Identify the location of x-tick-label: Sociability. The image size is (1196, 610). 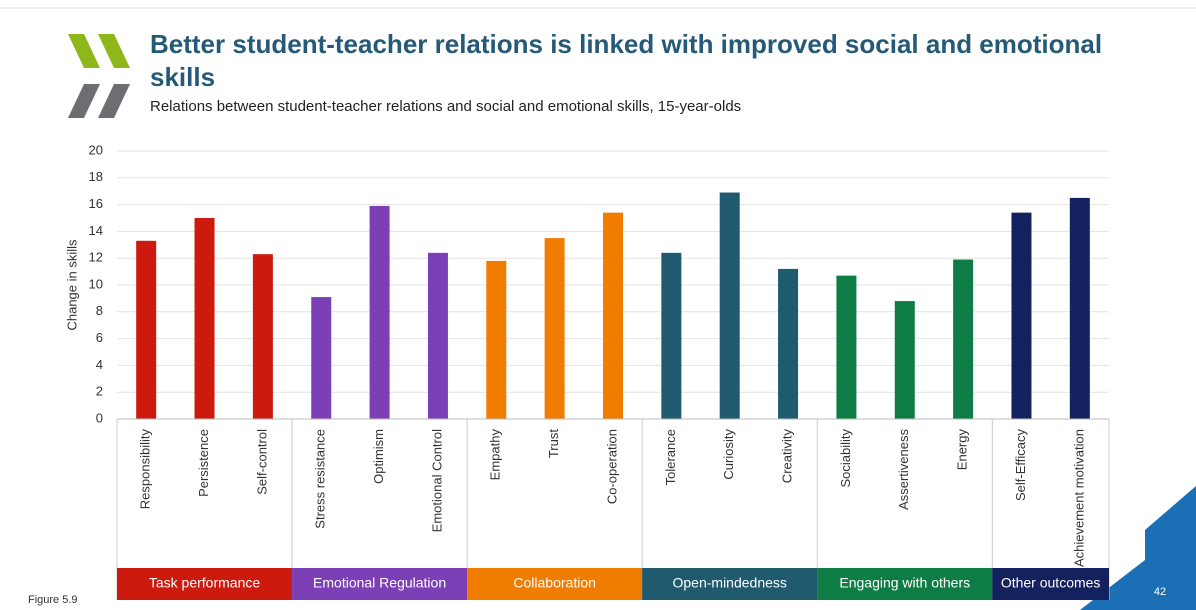
(845, 458).